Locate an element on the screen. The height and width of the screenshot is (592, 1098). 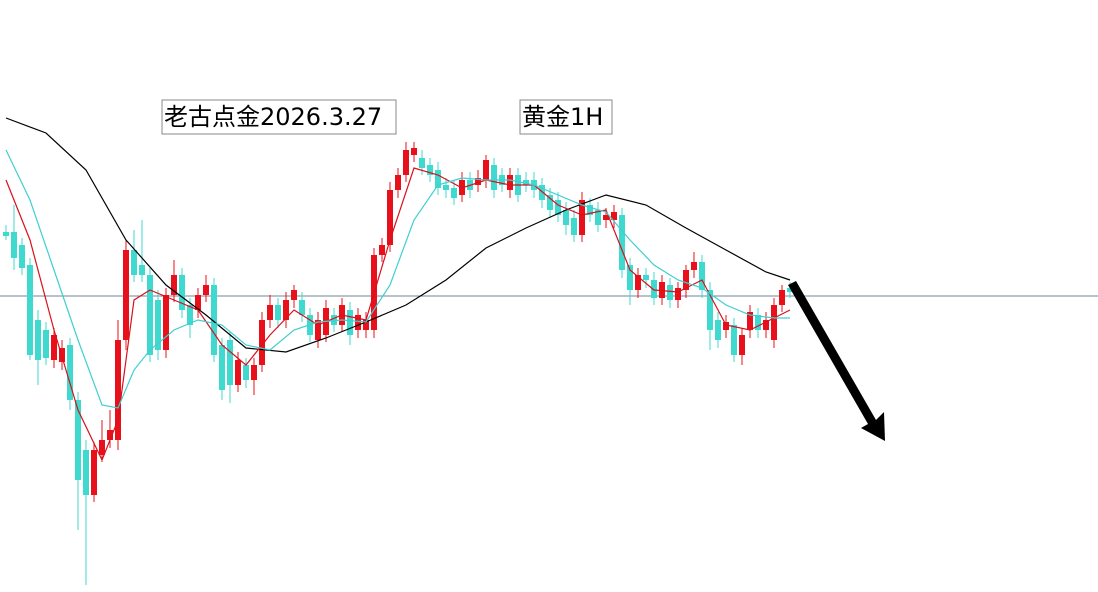
annotation: 老古点金2026.3.27 is located at coordinates (273, 117).